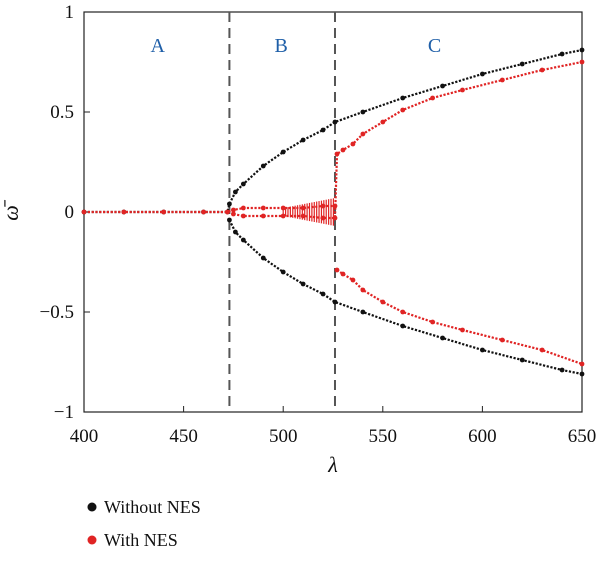  I want to click on legend: Without NES With NES, so click(144, 523).